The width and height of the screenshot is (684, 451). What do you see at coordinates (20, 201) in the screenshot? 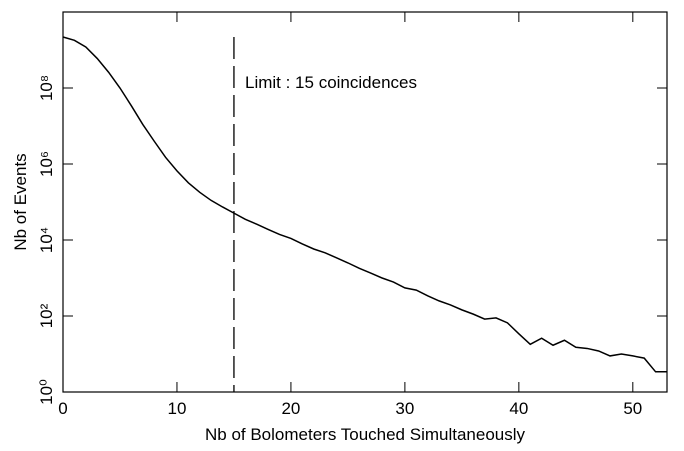
I see `y-axis-label: Nb of Events` at bounding box center [20, 201].